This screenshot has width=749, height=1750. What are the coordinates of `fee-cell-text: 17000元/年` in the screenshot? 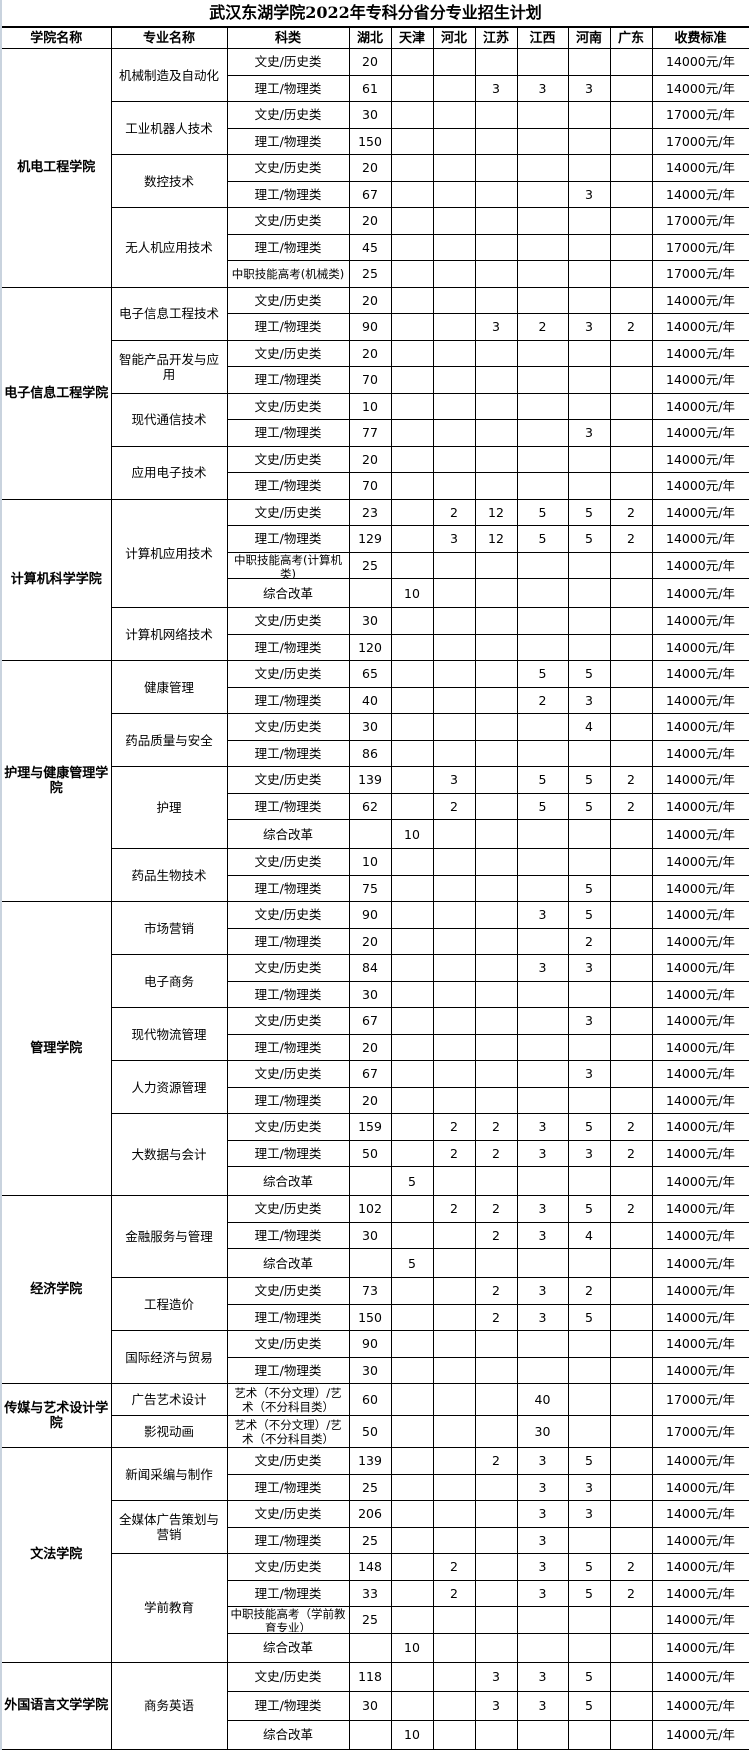 It's located at (700, 221).